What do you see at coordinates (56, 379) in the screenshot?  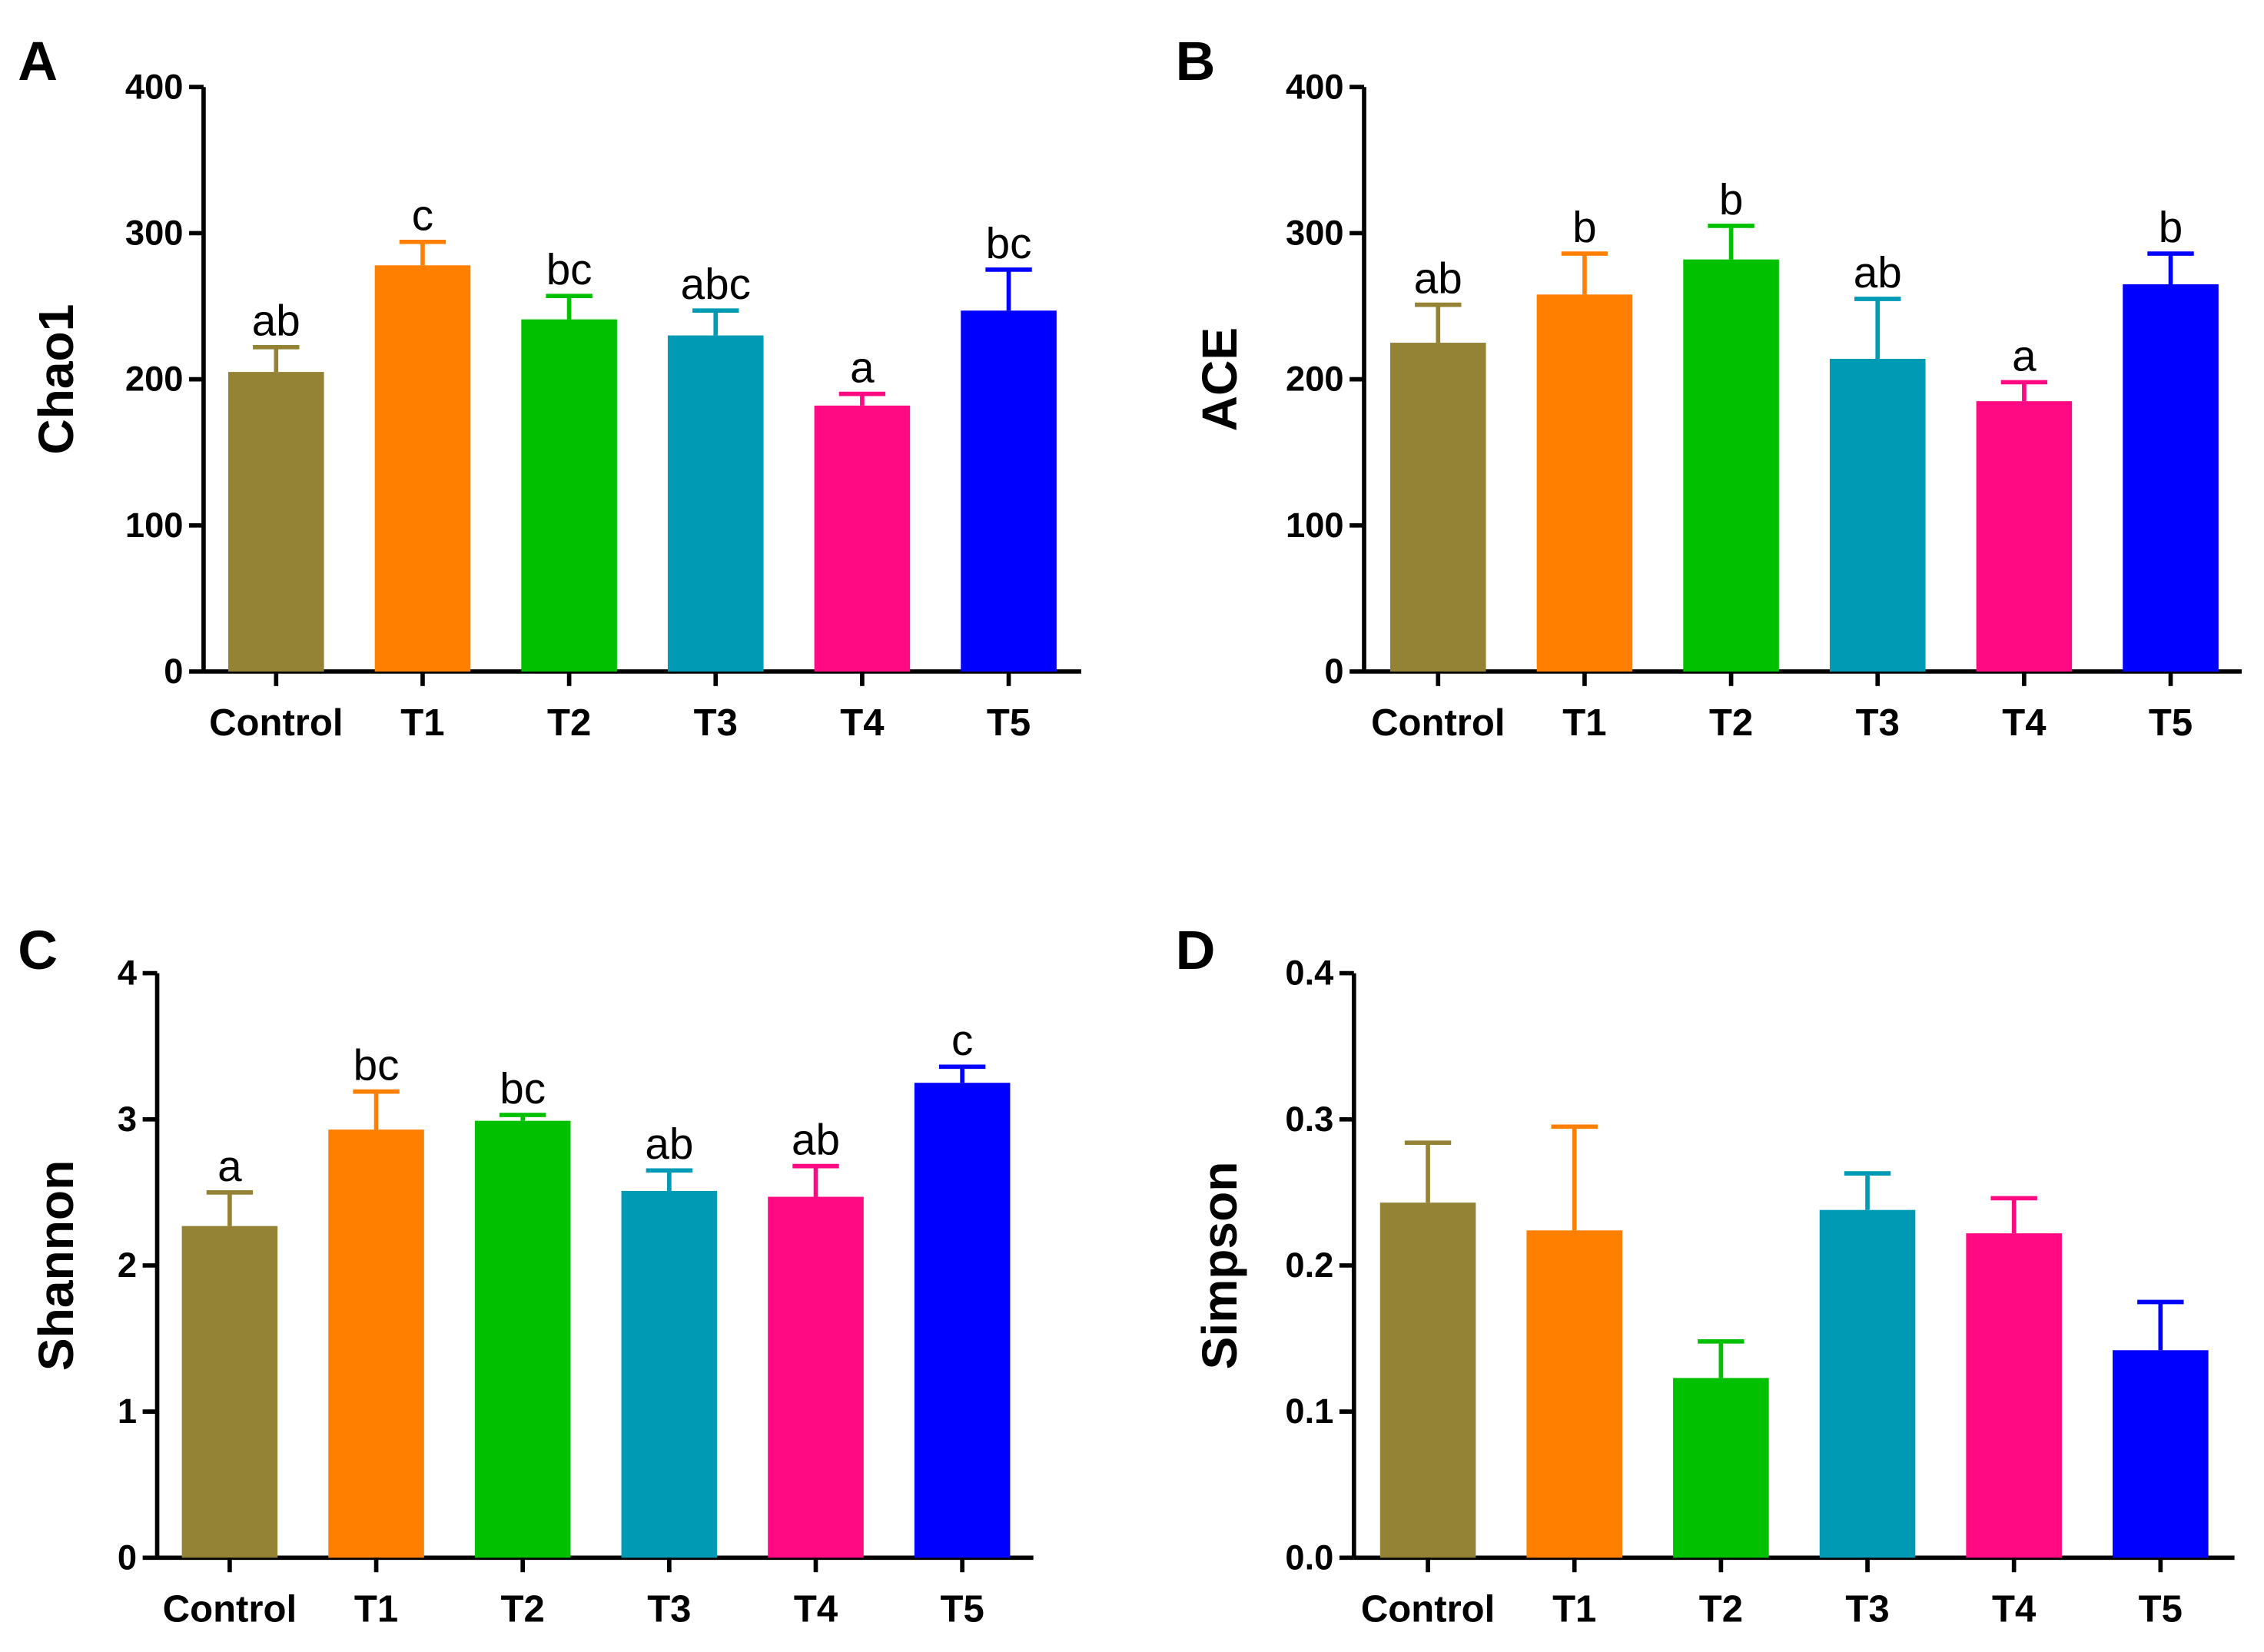 I see `y-axis-label: Chao1` at bounding box center [56, 379].